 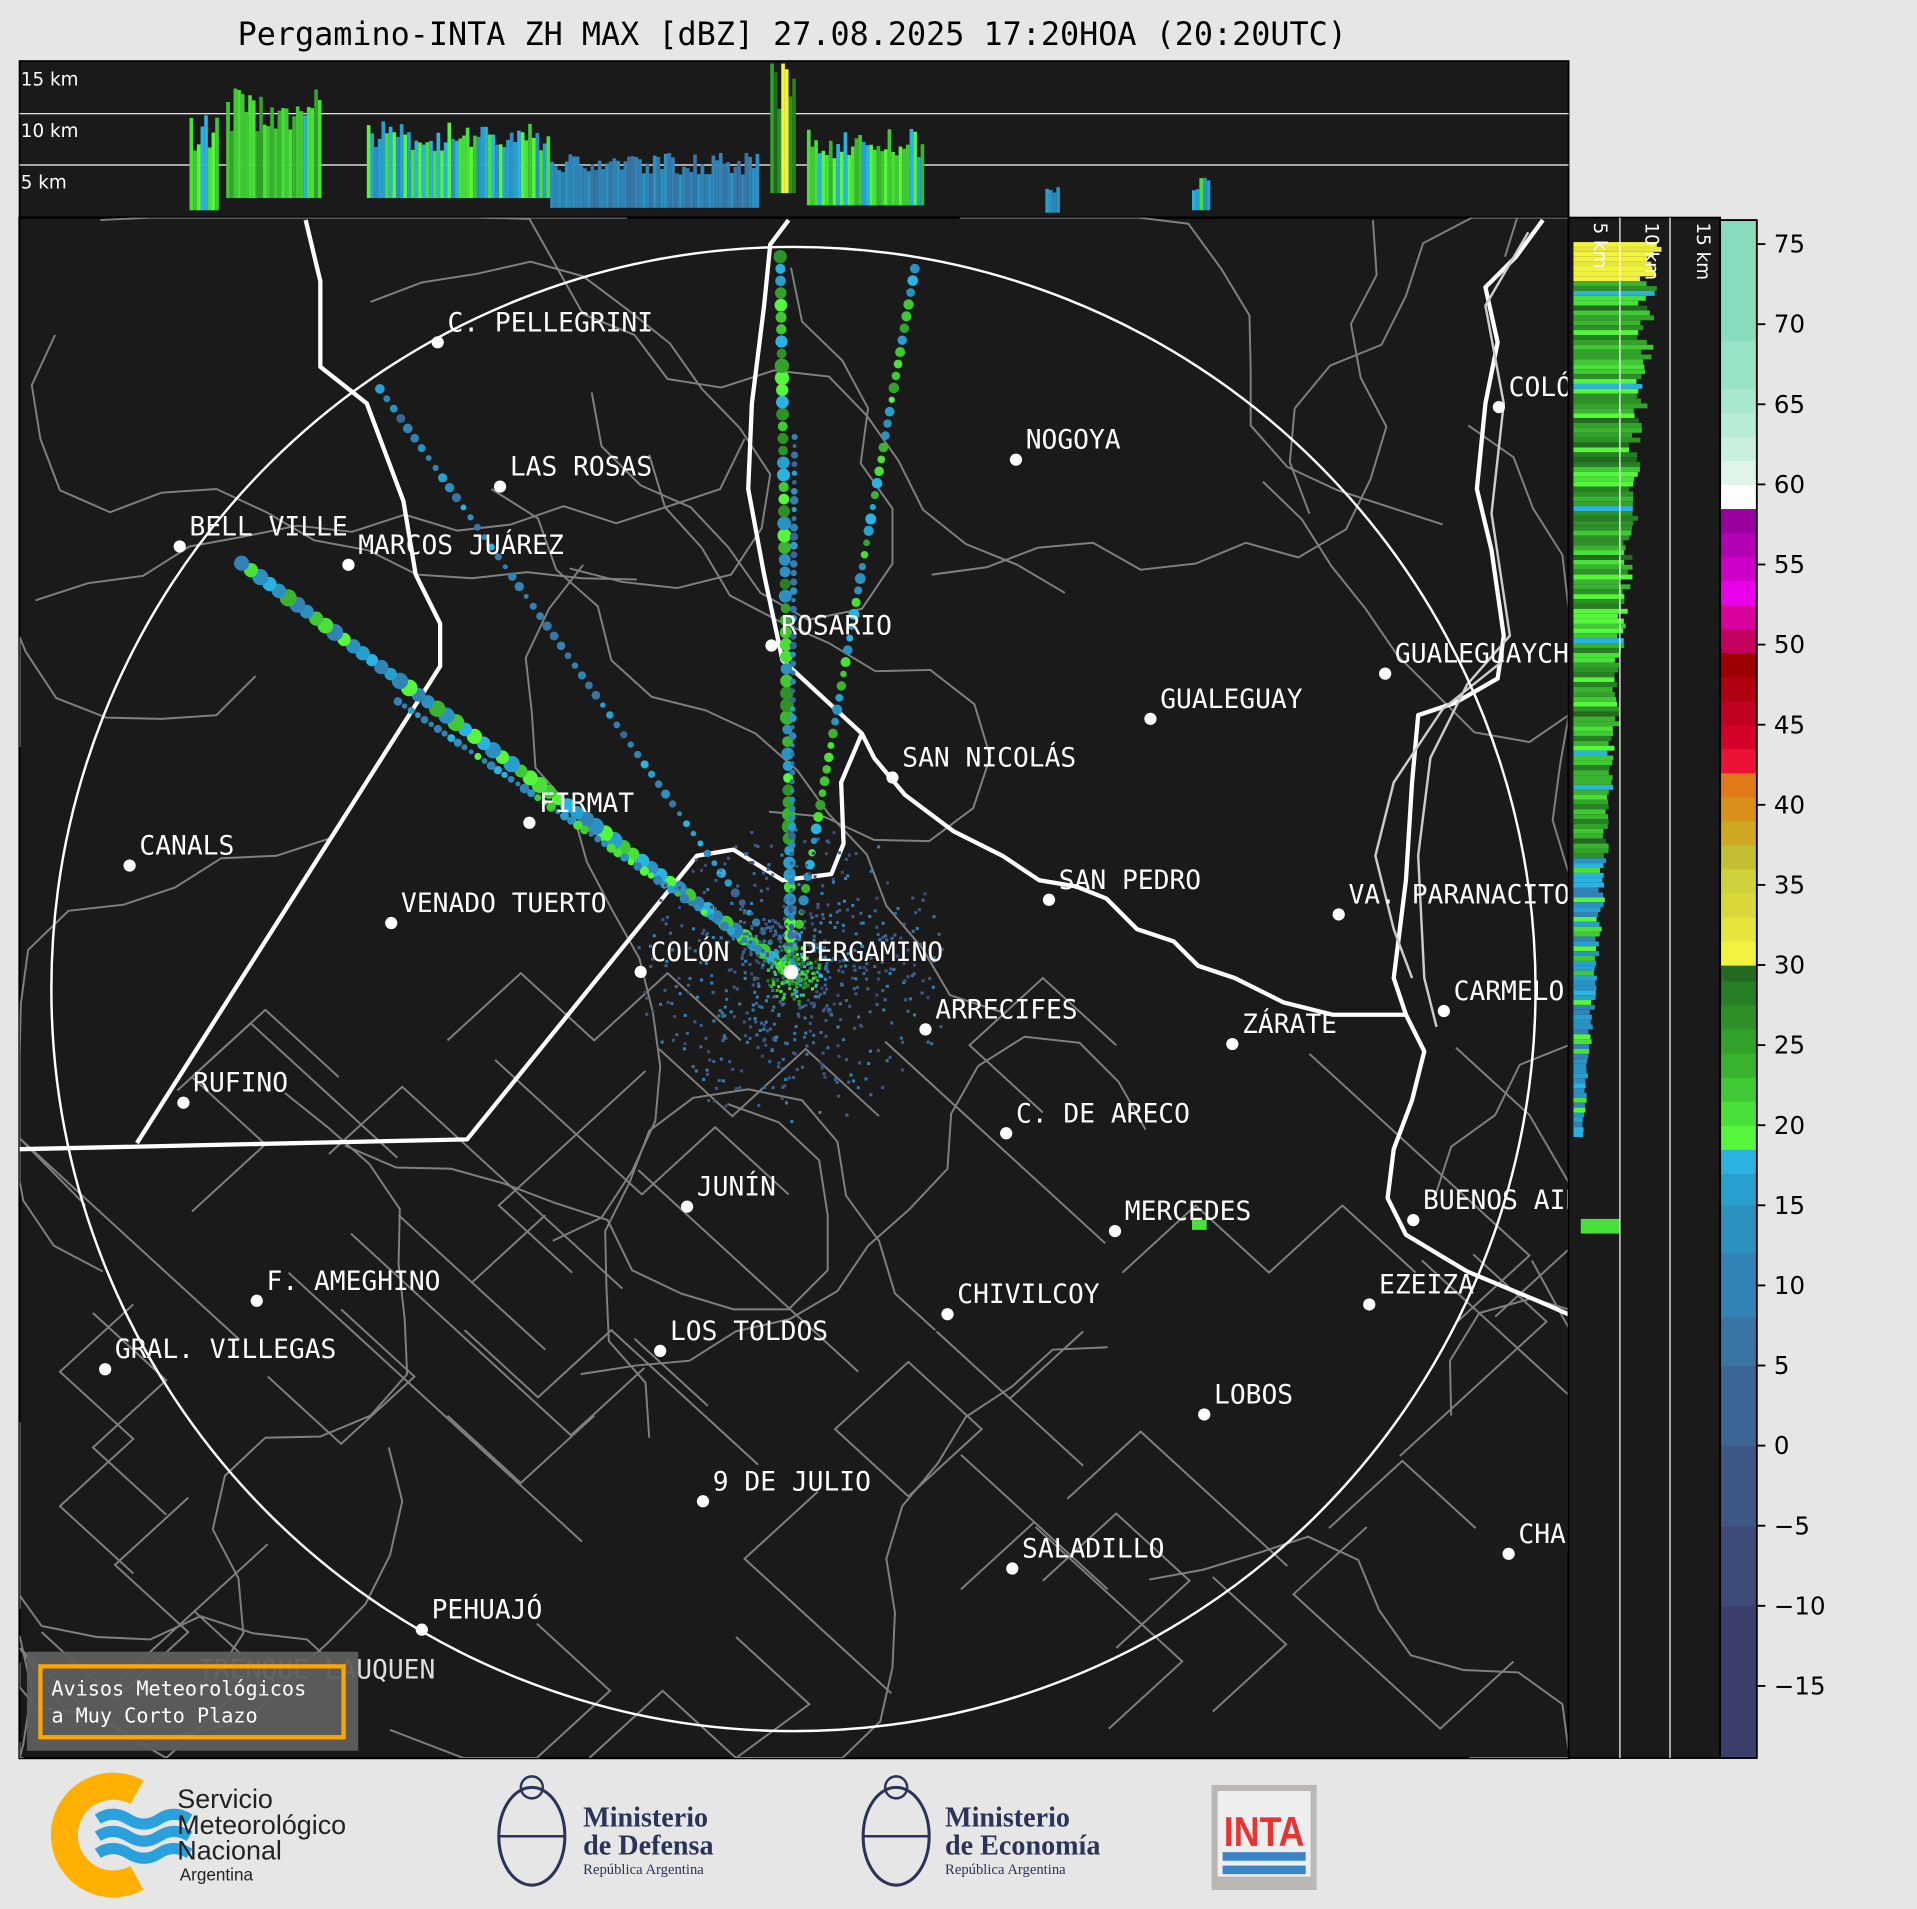 What do you see at coordinates (391, 923) in the screenshot?
I see `city-marker-icon` at bounding box center [391, 923].